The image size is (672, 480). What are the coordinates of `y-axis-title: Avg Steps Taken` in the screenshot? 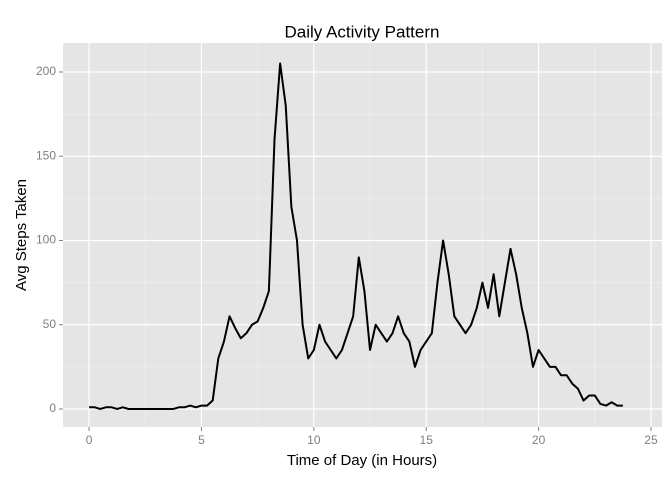 It's located at (21, 235).